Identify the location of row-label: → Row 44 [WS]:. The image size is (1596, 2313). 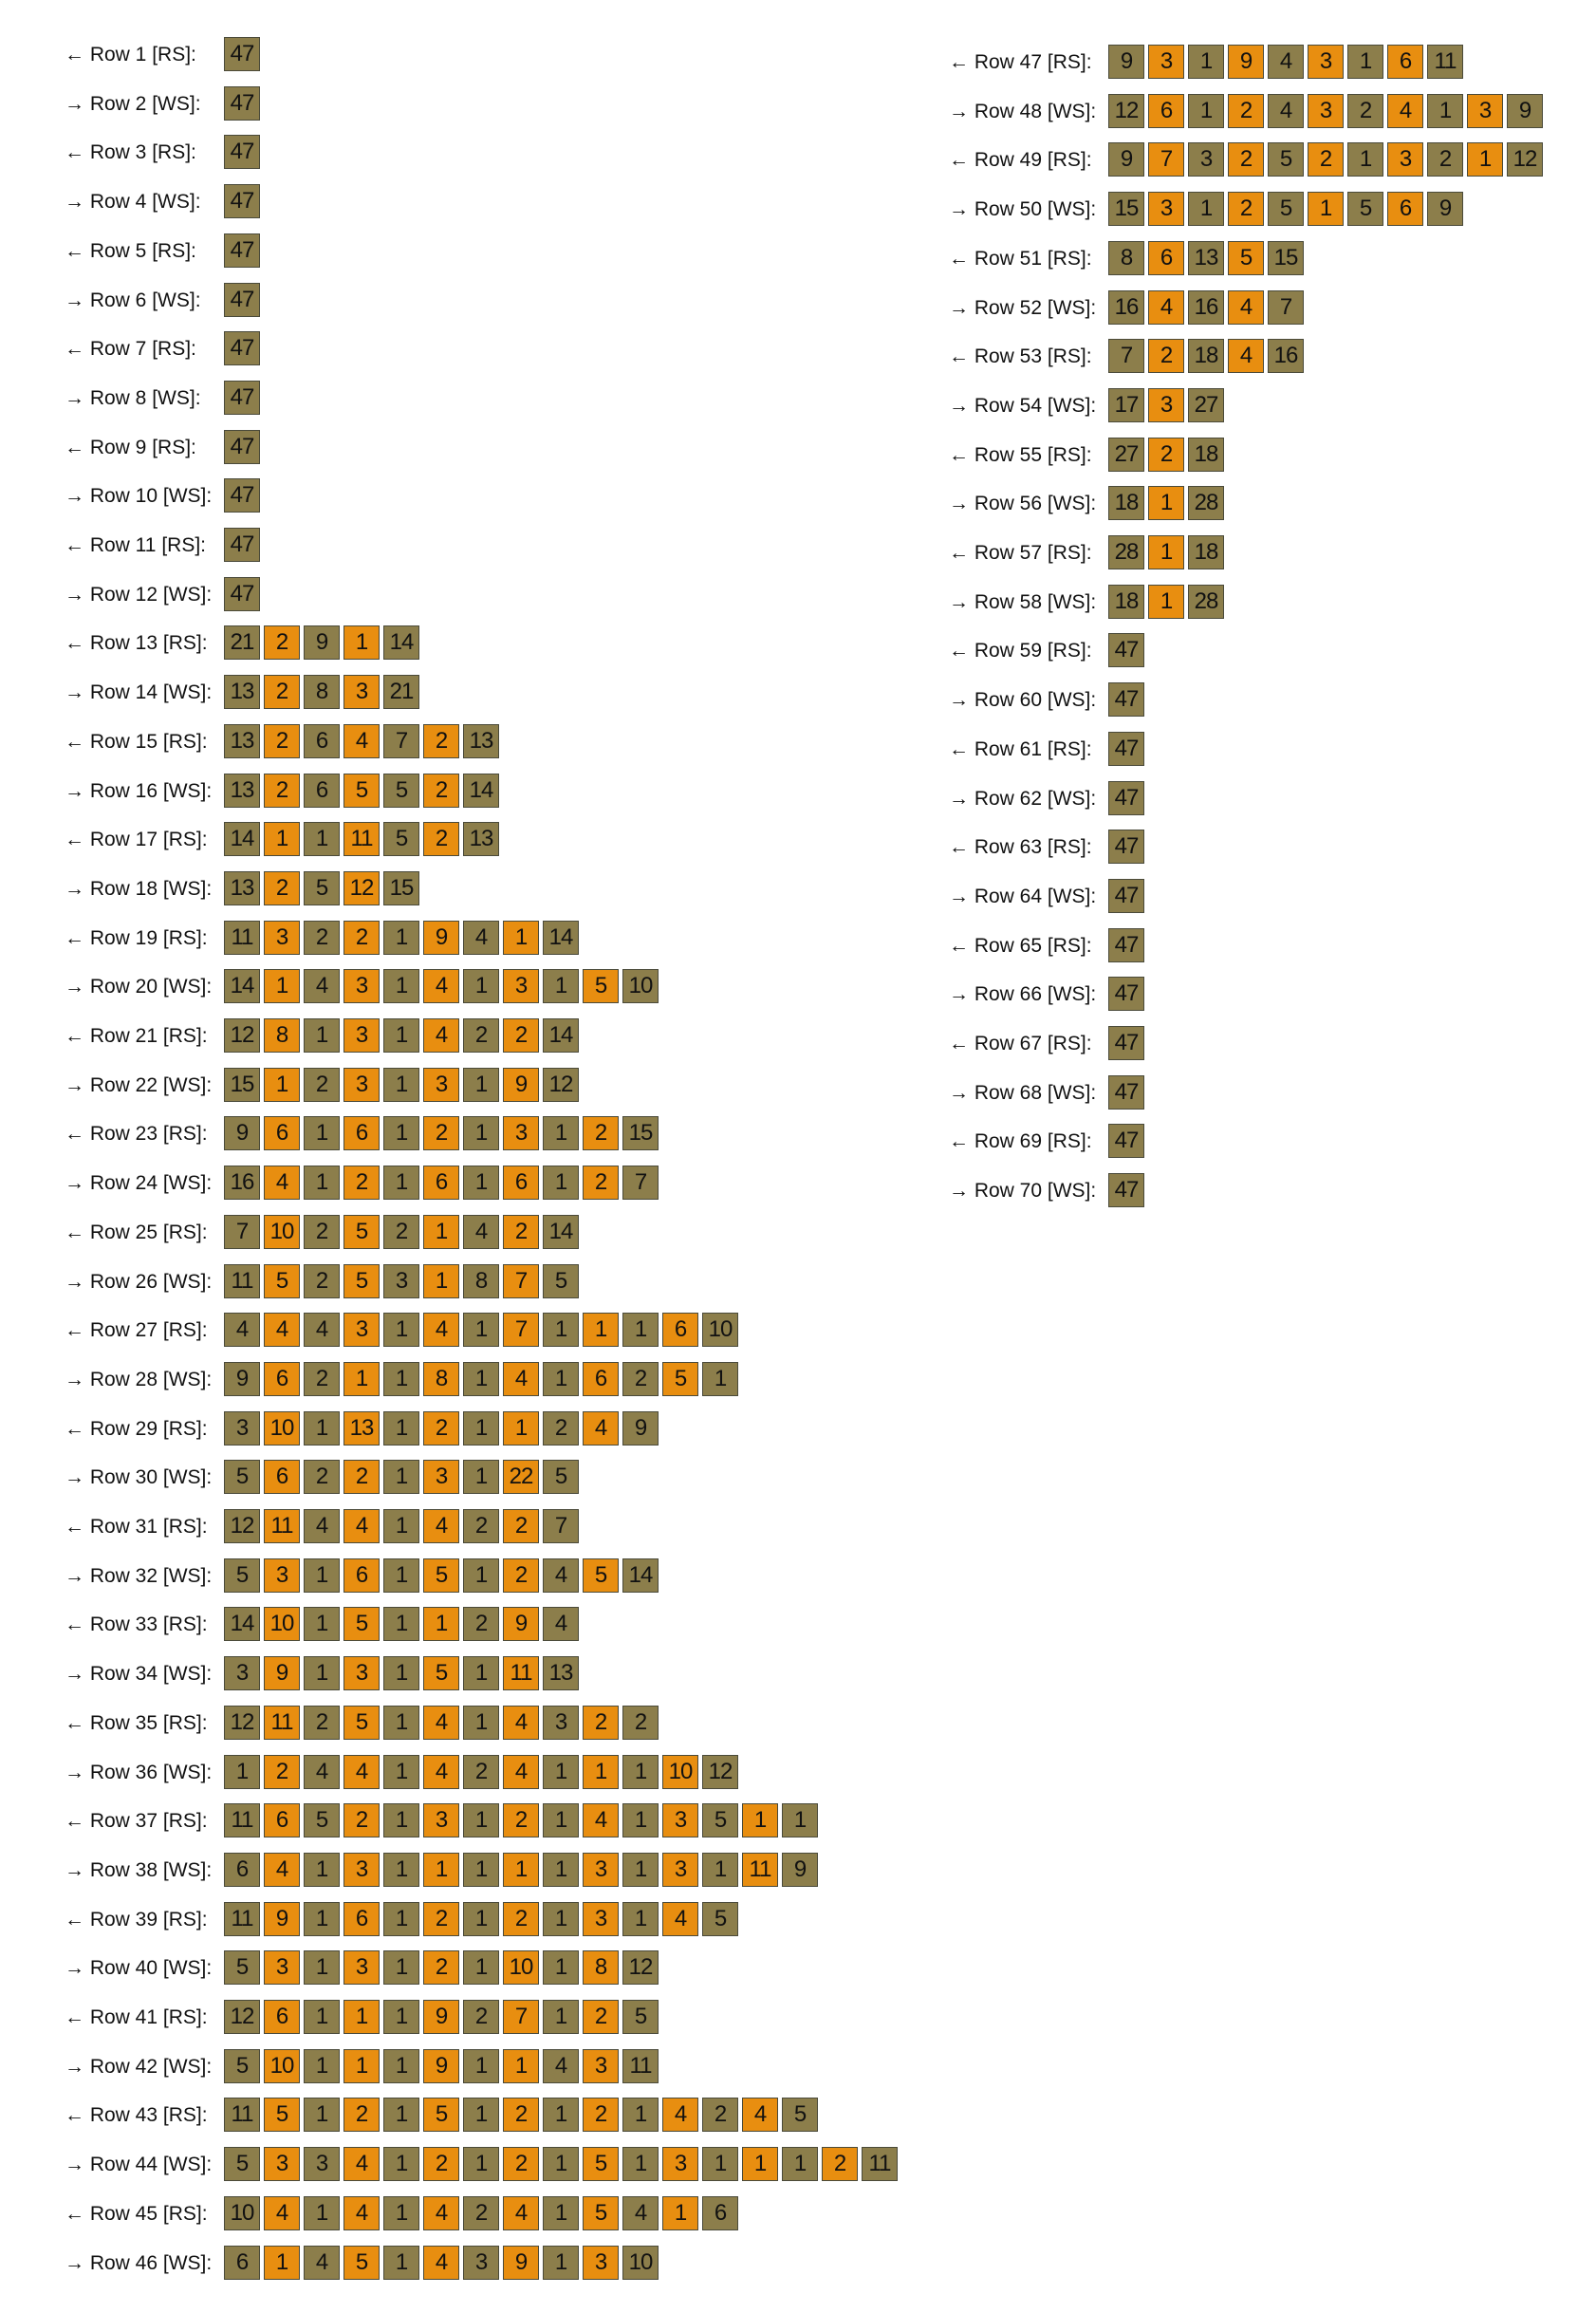
(139, 2165).